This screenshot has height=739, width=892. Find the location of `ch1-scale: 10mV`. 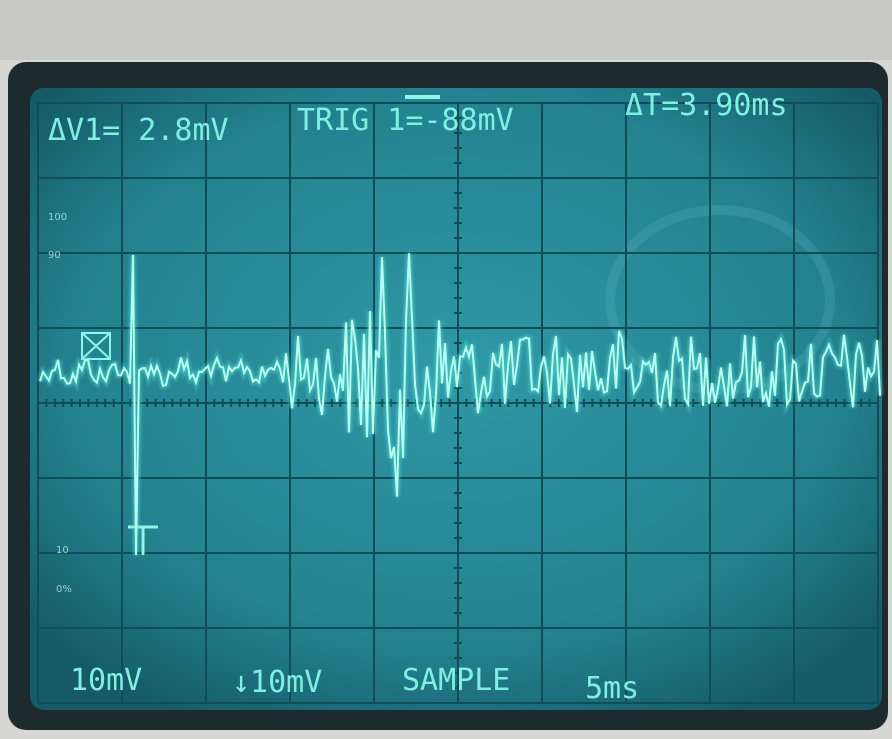

ch1-scale: 10mV is located at coordinates (106, 680).